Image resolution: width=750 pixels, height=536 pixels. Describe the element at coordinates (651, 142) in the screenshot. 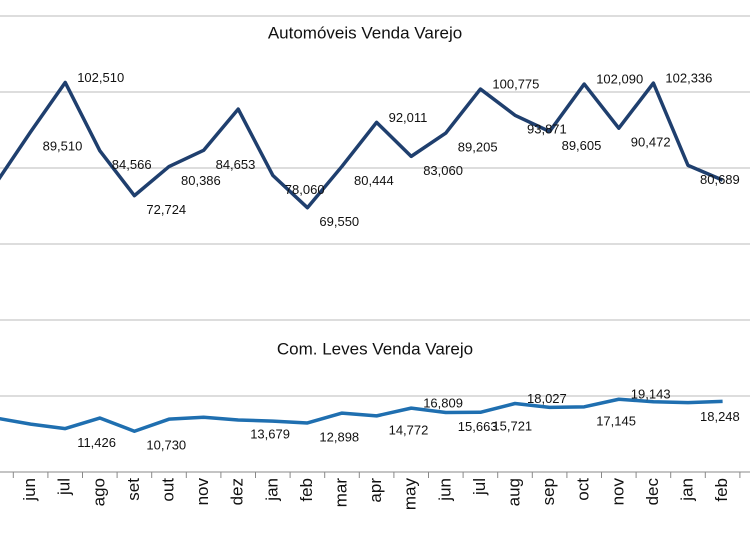

I see `data-label: 90,472` at that location.